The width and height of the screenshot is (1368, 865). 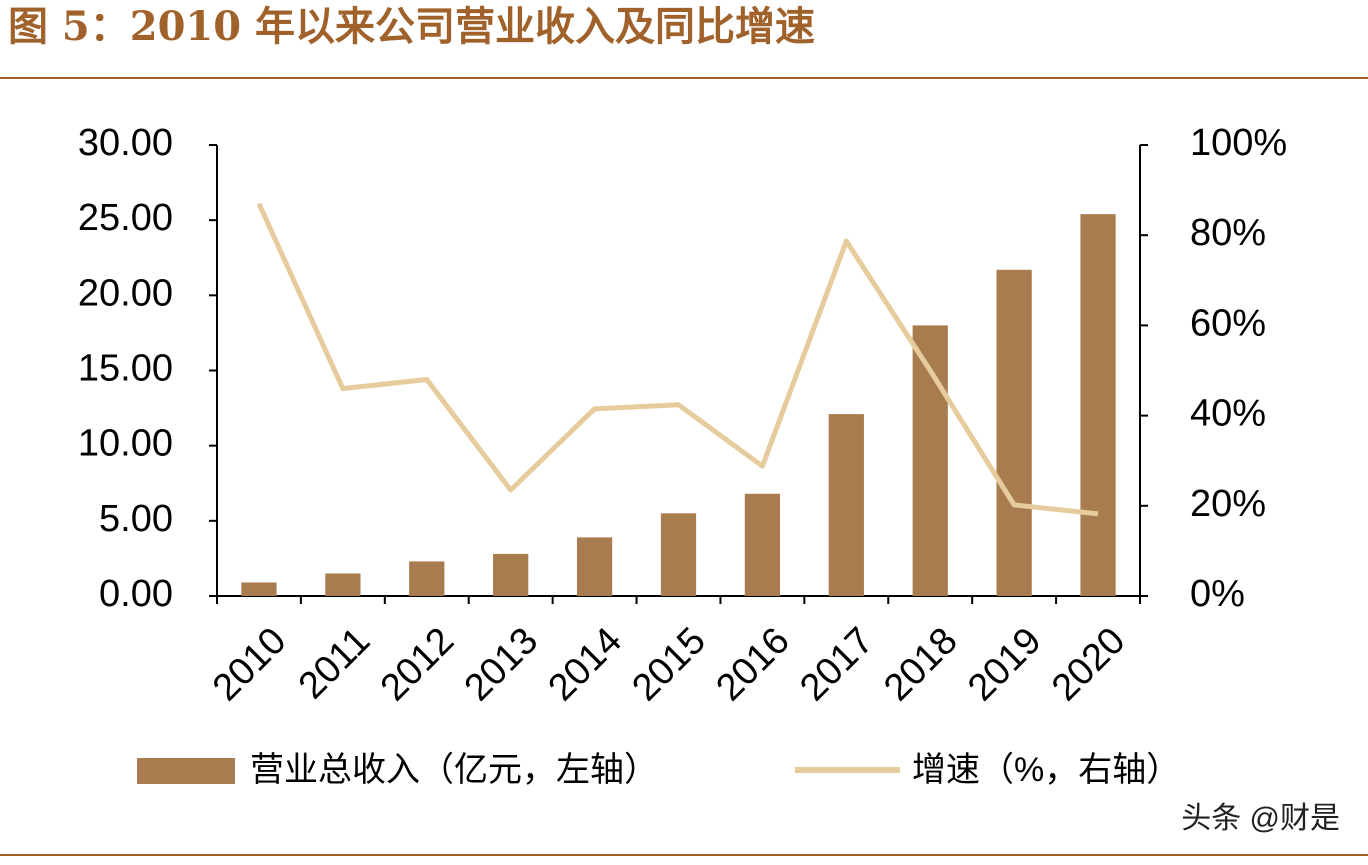 I want to click on y-tick-label: 15.00, so click(x=125, y=369).